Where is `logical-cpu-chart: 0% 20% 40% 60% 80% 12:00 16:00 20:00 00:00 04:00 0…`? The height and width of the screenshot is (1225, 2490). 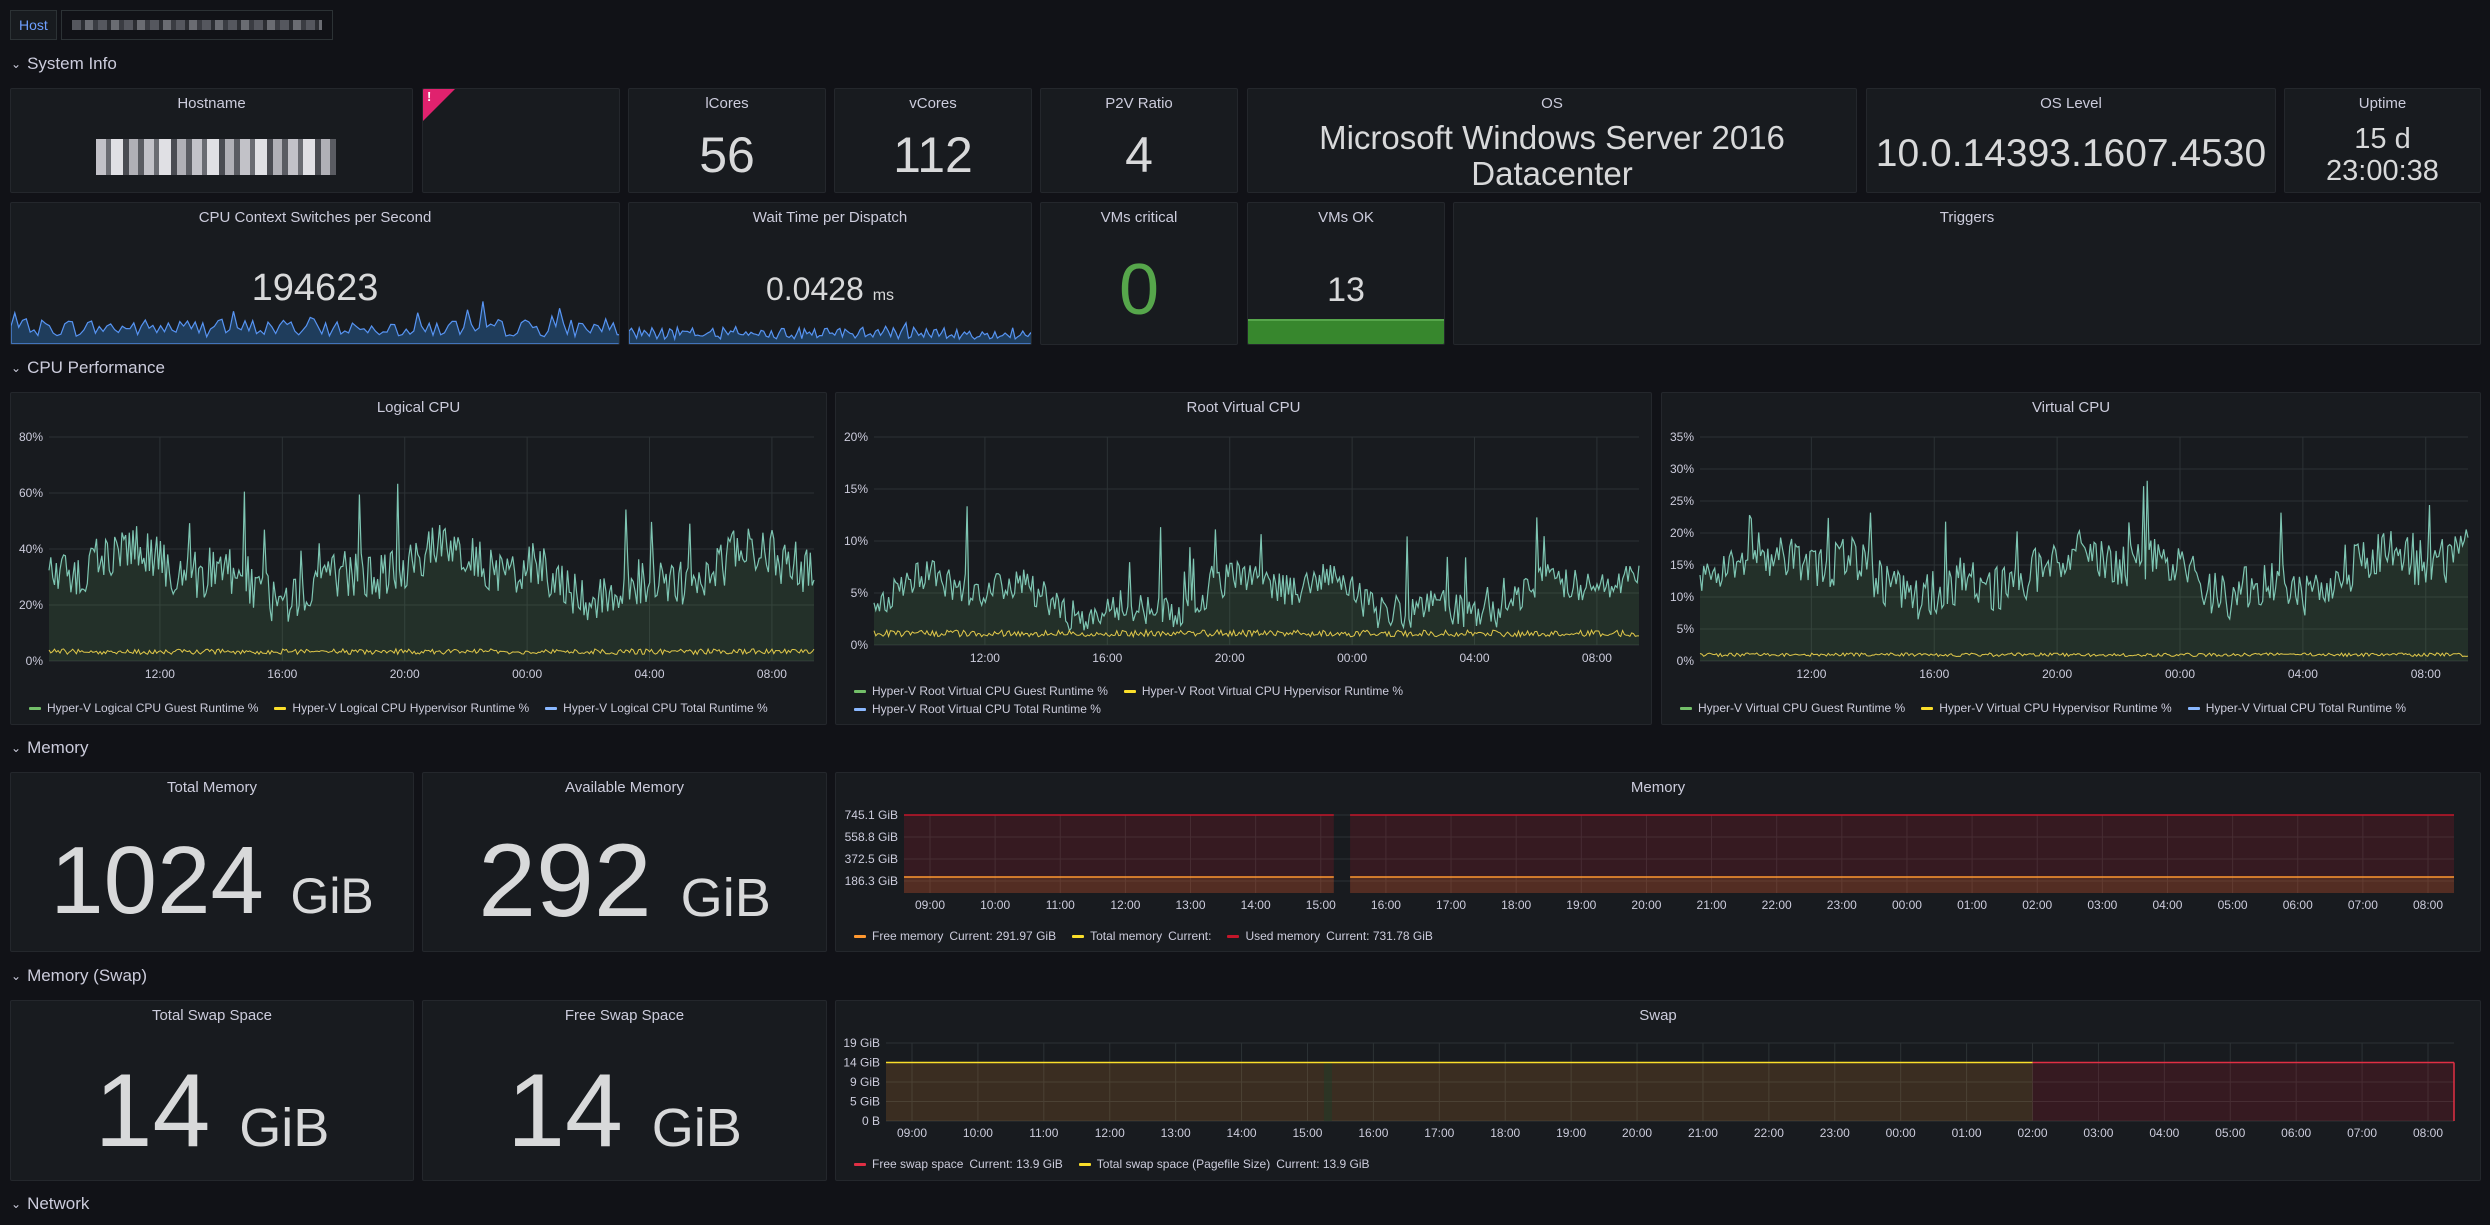
logical-cpu-chart: 0% 20% 40% 60% 80% 12:00 16:00 20:00 00:00 04:00 0… is located at coordinates (417, 555).